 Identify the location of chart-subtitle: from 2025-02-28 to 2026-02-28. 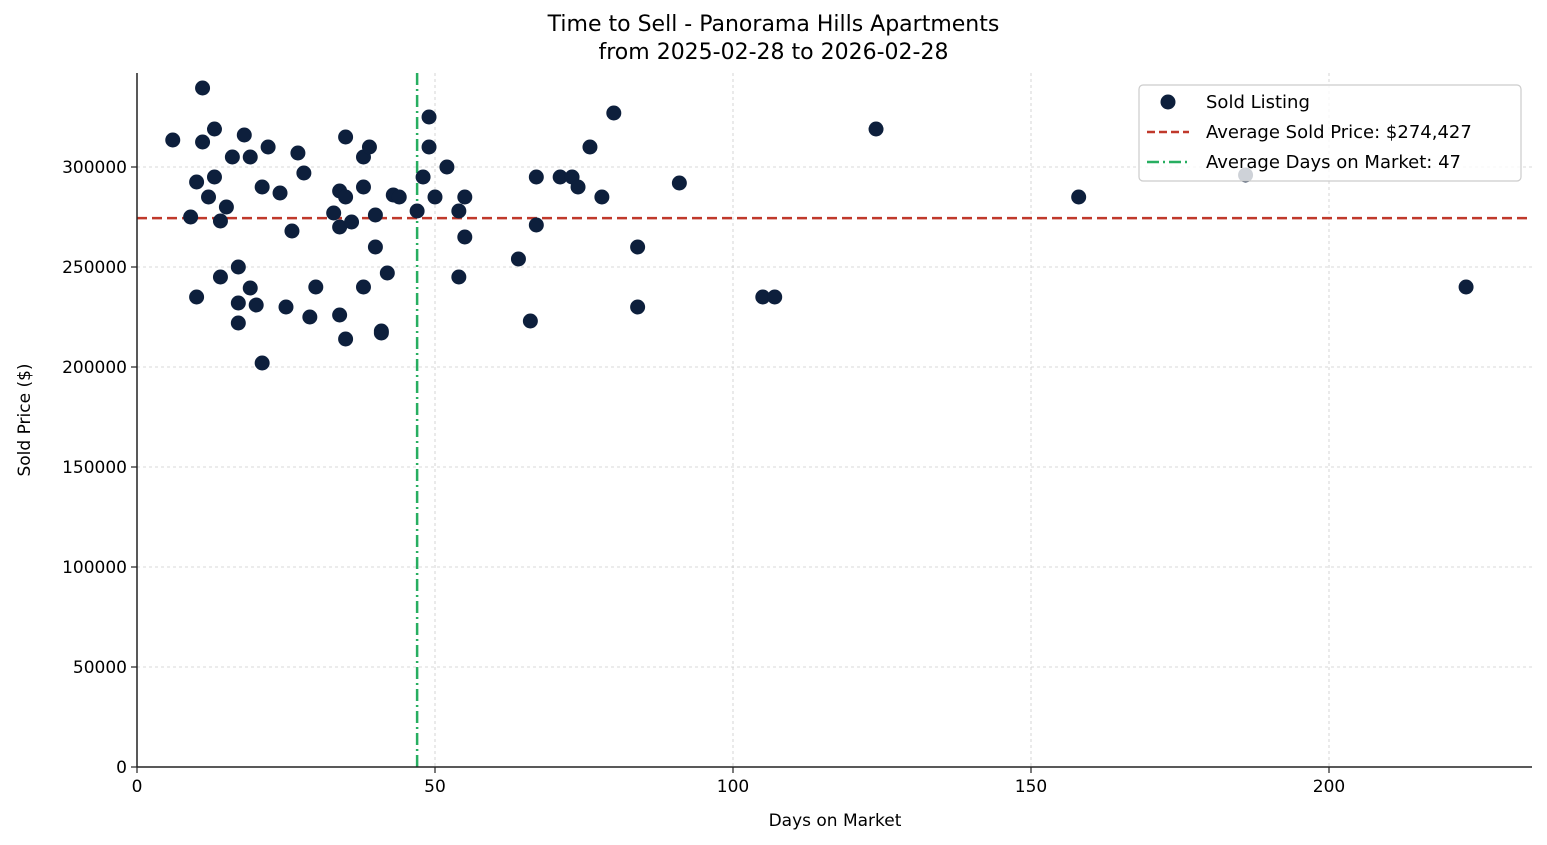
(773, 52).